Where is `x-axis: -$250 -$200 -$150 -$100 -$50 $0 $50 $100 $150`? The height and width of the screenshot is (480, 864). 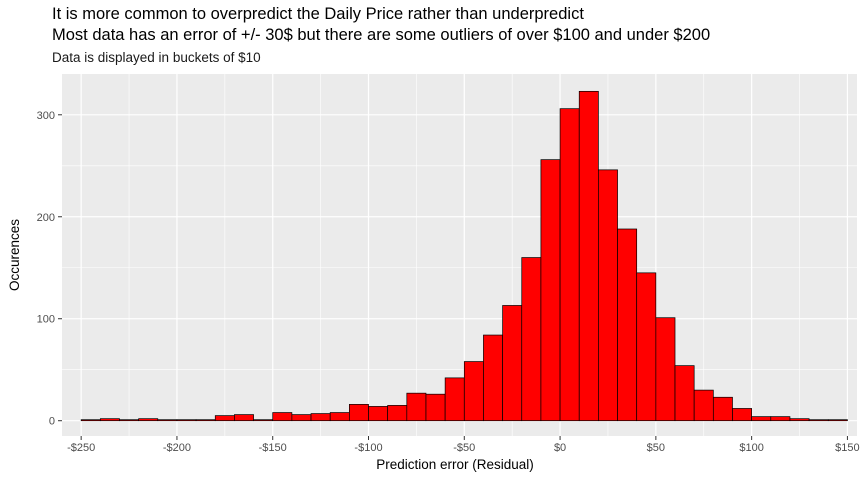
x-axis: -$250 -$200 -$150 -$100 -$50 $0 $50 $100 $150 is located at coordinates (463, 445).